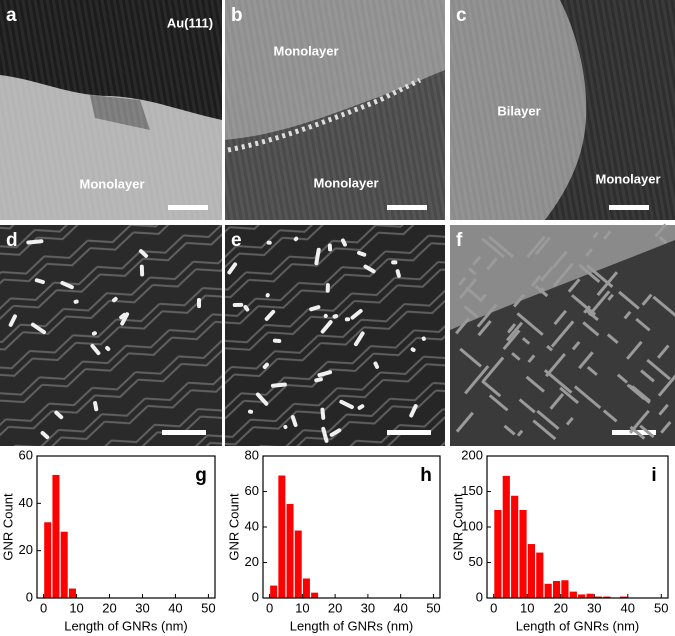  Describe the element at coordinates (252, 525) in the screenshot. I see `y-tick-label: 40` at that location.